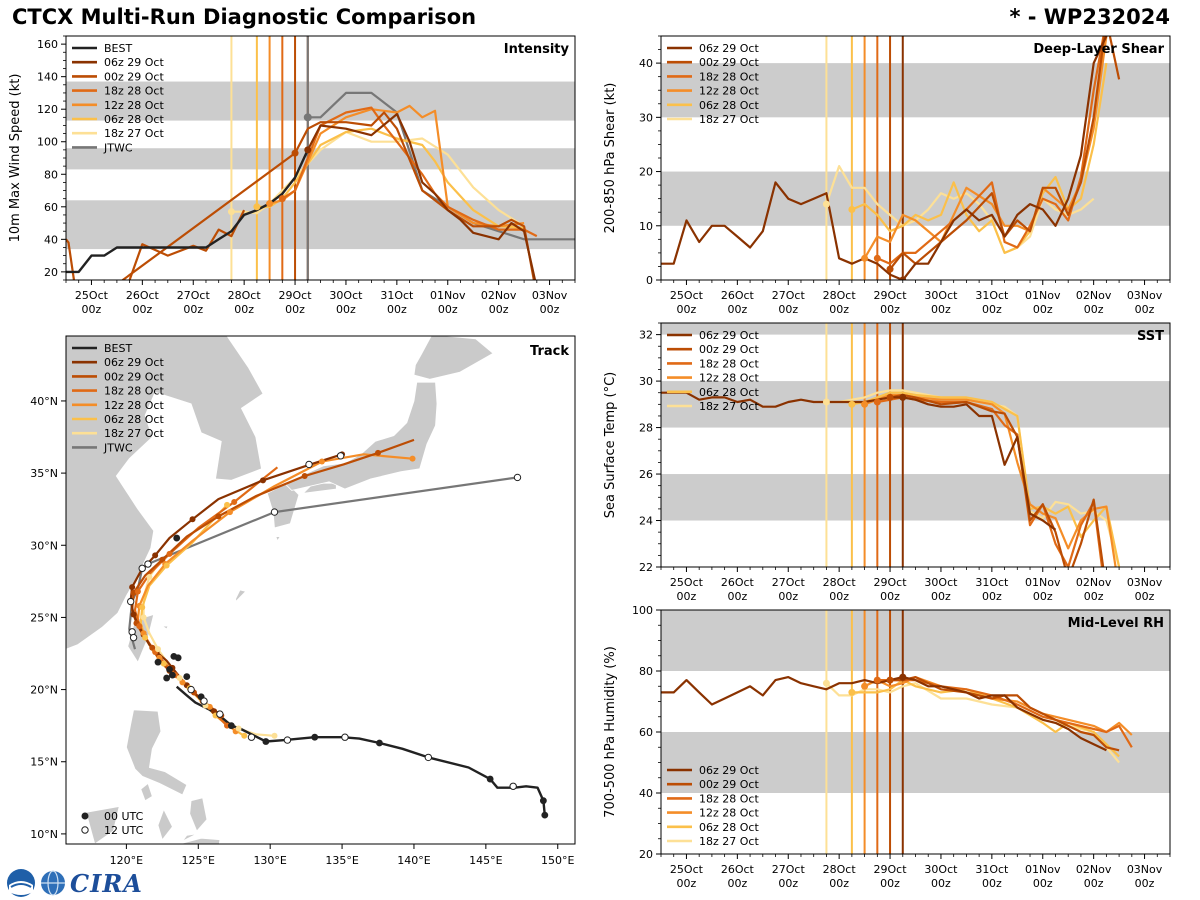  I want to click on track-legend-label: 06z 29 Oct, so click(134, 362).